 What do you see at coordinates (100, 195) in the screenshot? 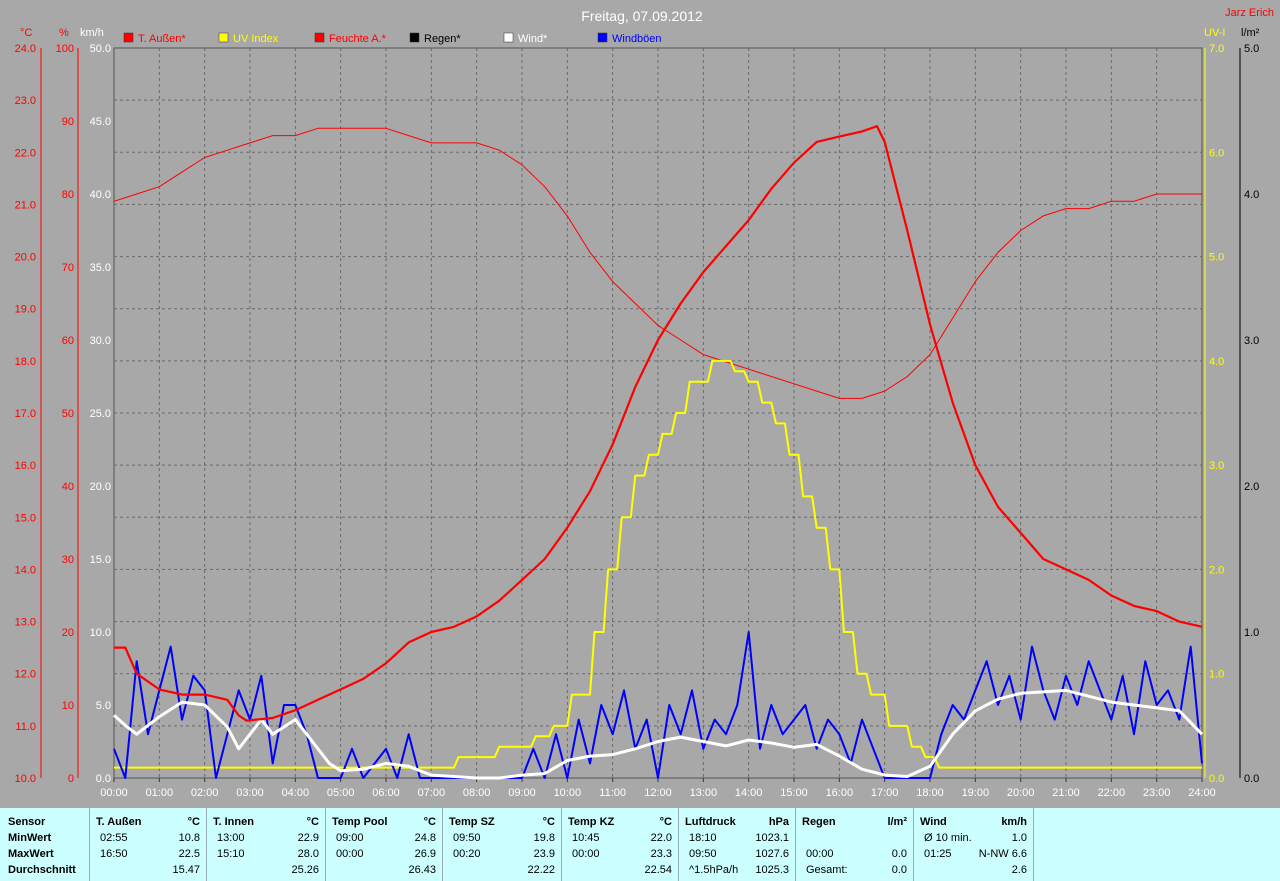
I see `wind-axis-tick: 40.0` at bounding box center [100, 195].